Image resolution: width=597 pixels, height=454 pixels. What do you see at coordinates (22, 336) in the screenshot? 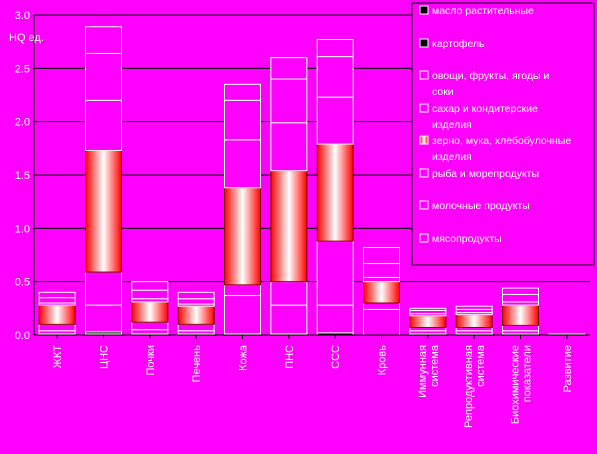
I see `y-tick-label: 0.0` at bounding box center [22, 336].